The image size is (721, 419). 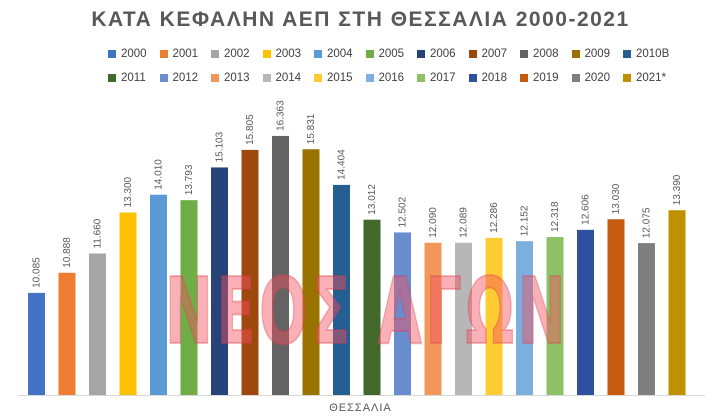 I want to click on legend-item: 2005, so click(x=385, y=54).